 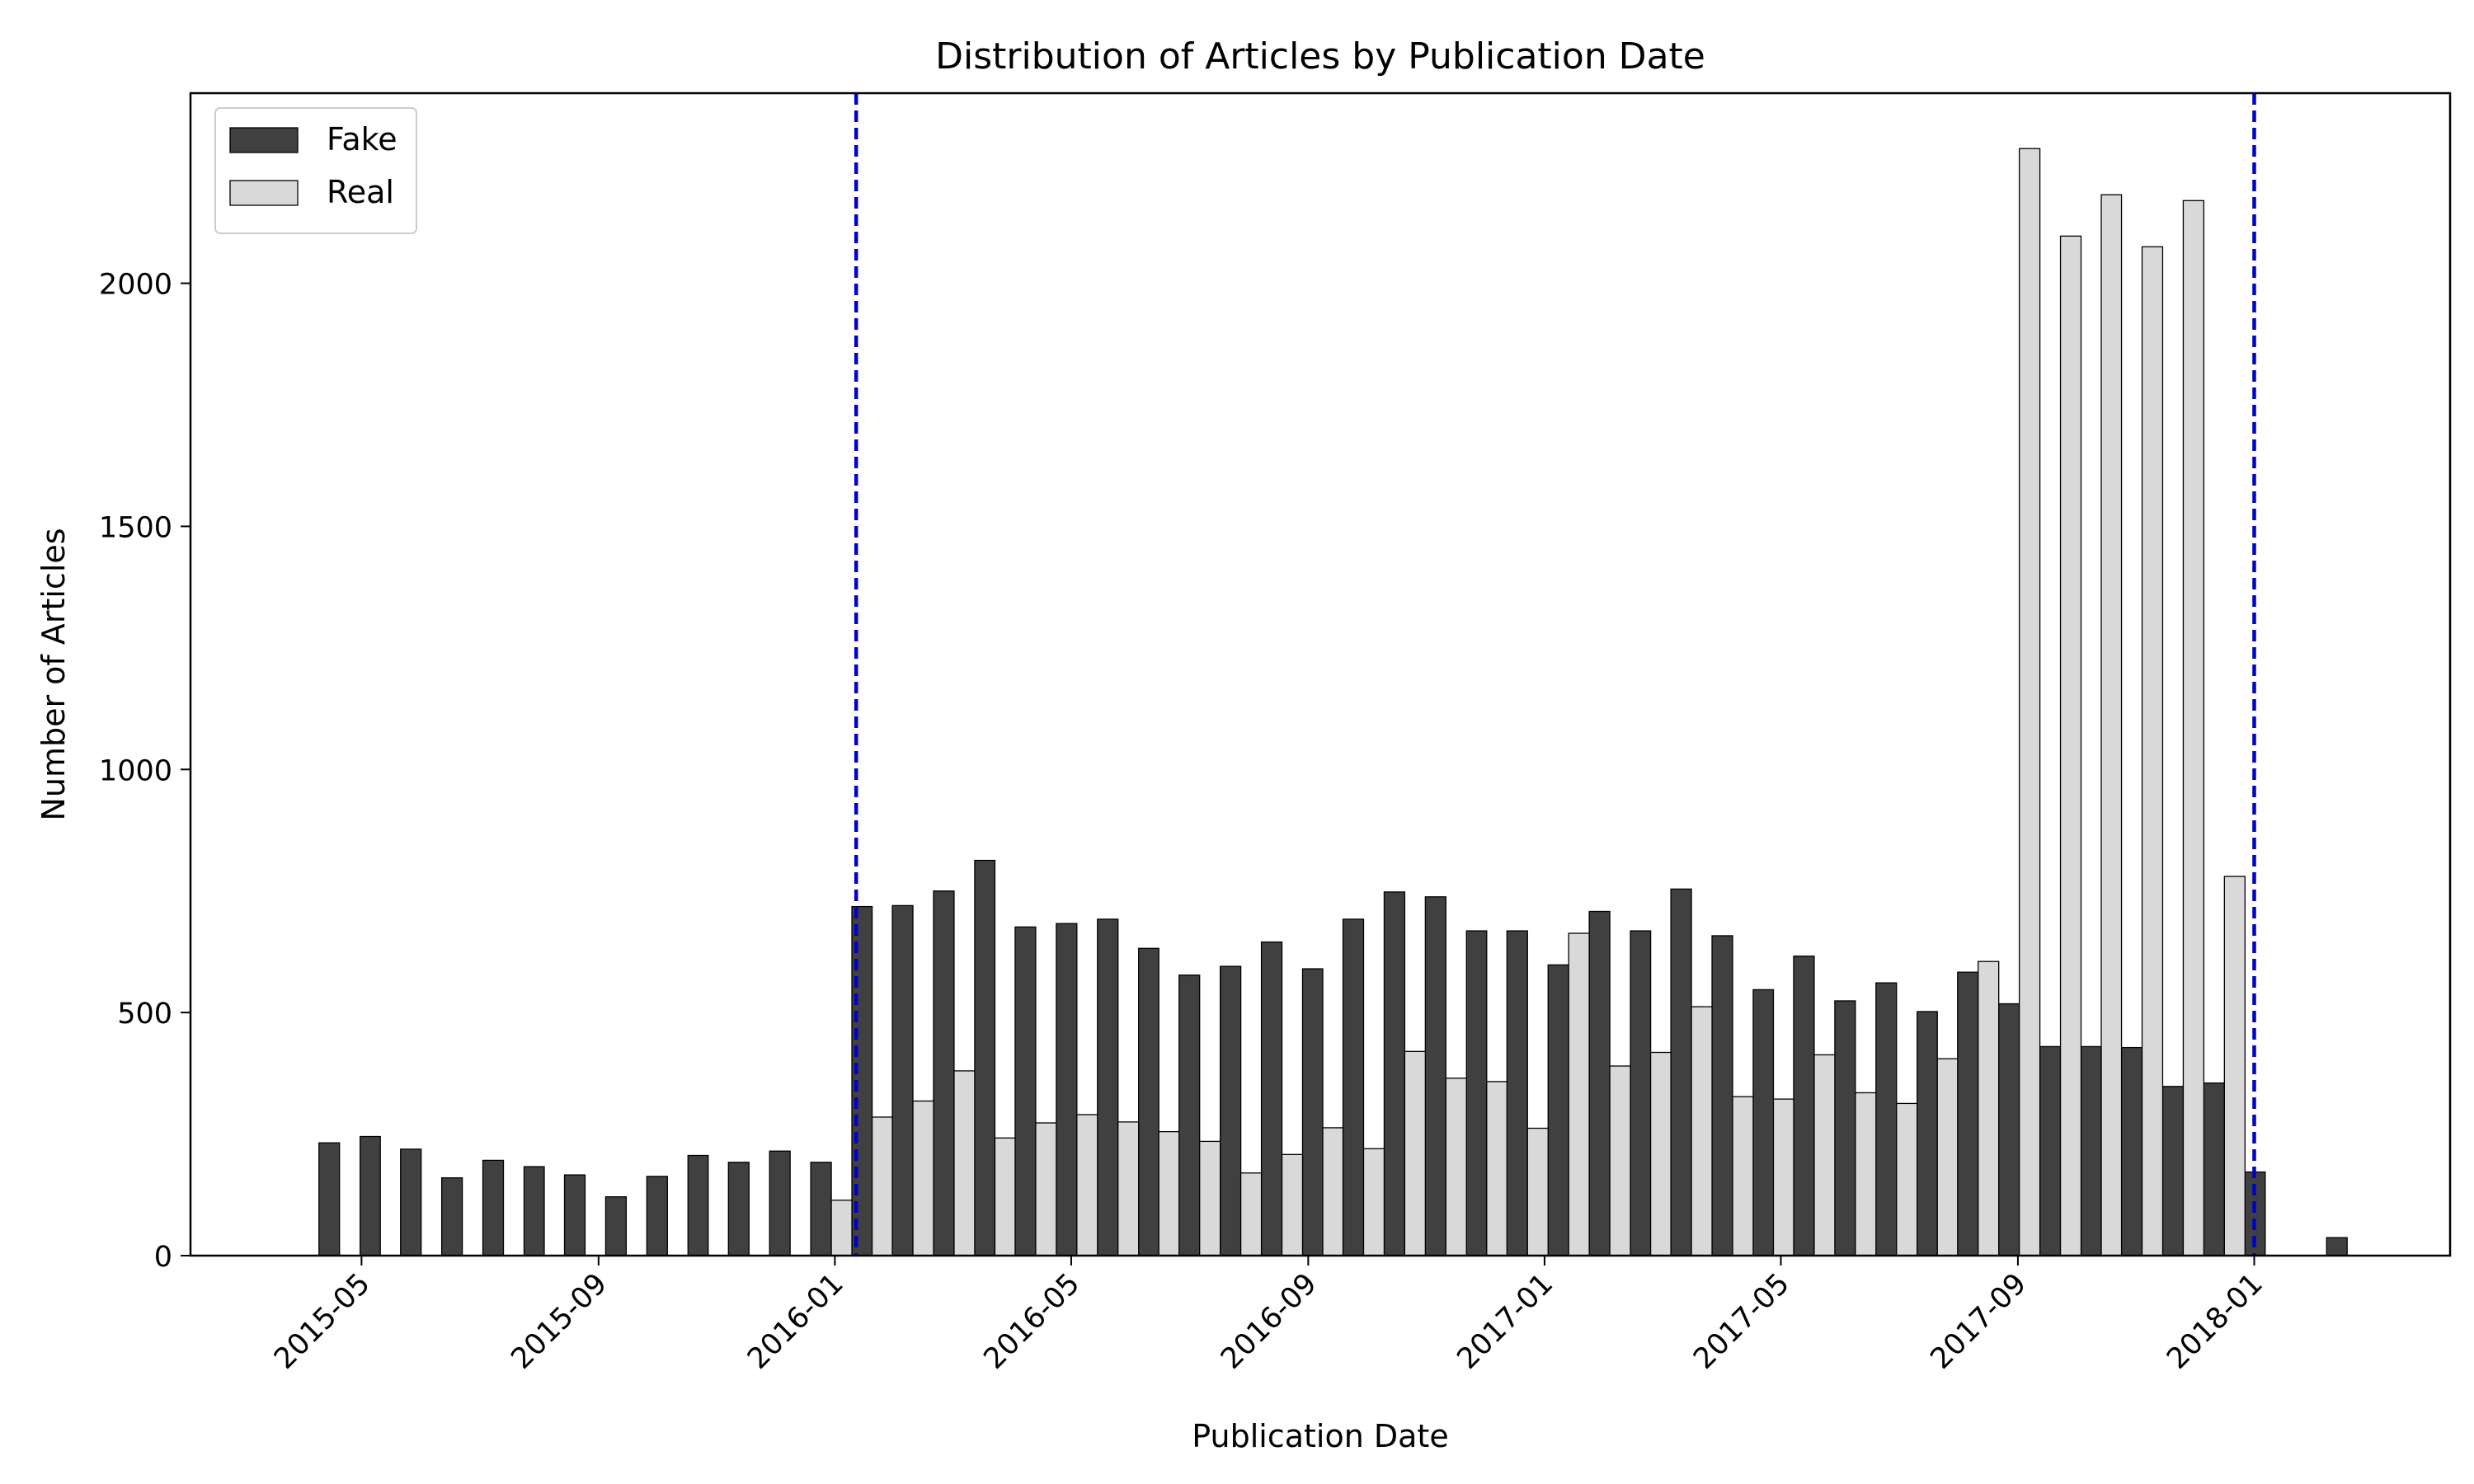 I want to click on y-tick-label: 500, so click(x=144, y=1014).